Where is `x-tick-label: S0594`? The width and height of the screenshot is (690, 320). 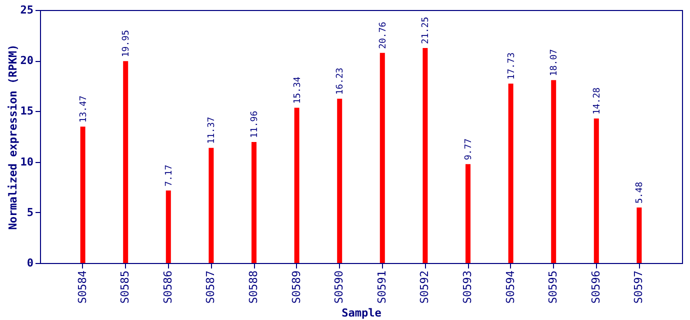
x-tick-label: S0594 is located at coordinates (510, 287).